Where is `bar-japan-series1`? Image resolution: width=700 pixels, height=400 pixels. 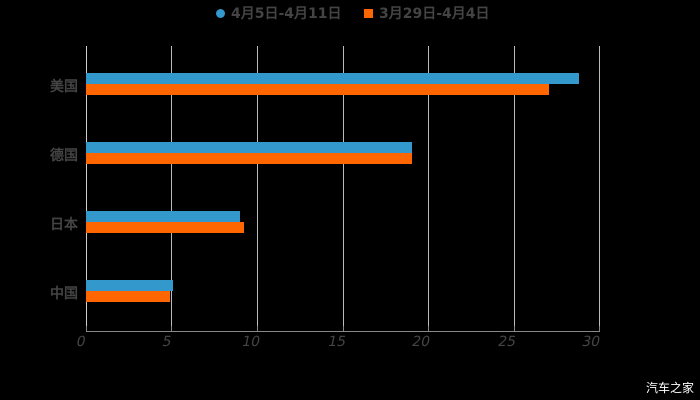
bar-japan-series1 is located at coordinates (163, 216).